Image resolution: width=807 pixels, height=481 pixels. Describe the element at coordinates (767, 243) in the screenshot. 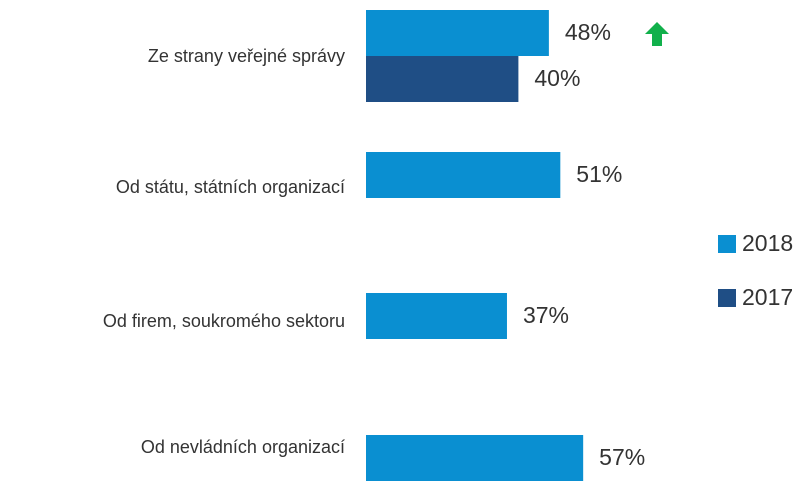

I see `legend-label: 2018` at that location.